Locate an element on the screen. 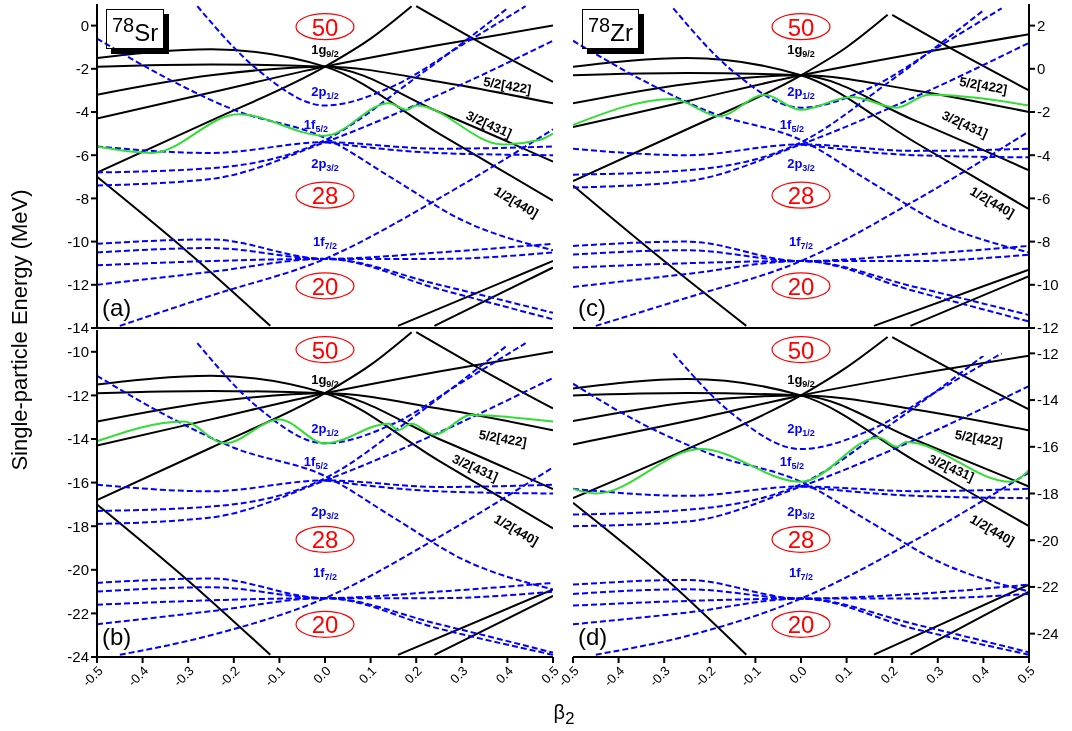 The width and height of the screenshot is (1072, 731). annotation: (a) is located at coordinates (117, 308).